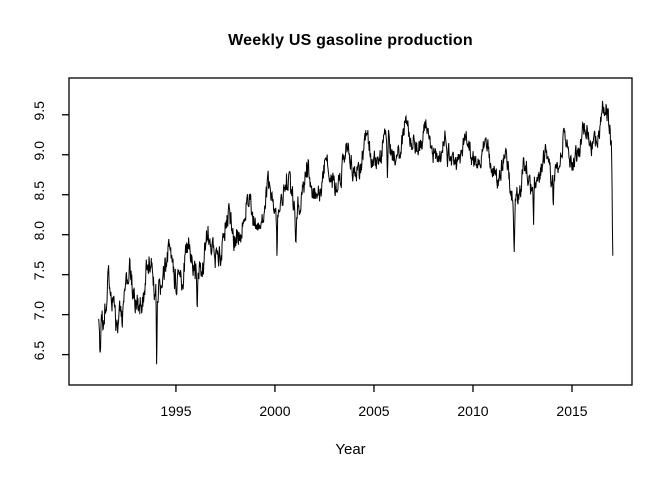 This screenshot has width=672, height=480. I want to click on y-axis-tick-label: 6.5, so click(39, 351).